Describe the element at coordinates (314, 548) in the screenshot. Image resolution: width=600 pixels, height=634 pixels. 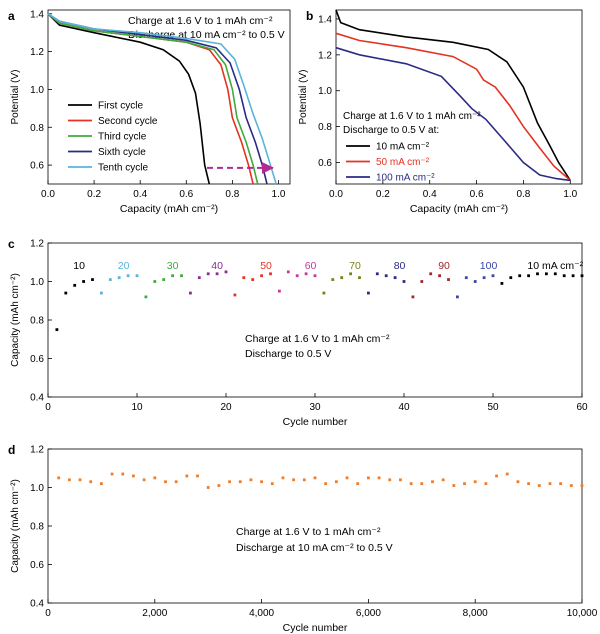
I see `panel-d-note-2: Discharge at 10 mA cm⁻² to 0.5 V` at that location.